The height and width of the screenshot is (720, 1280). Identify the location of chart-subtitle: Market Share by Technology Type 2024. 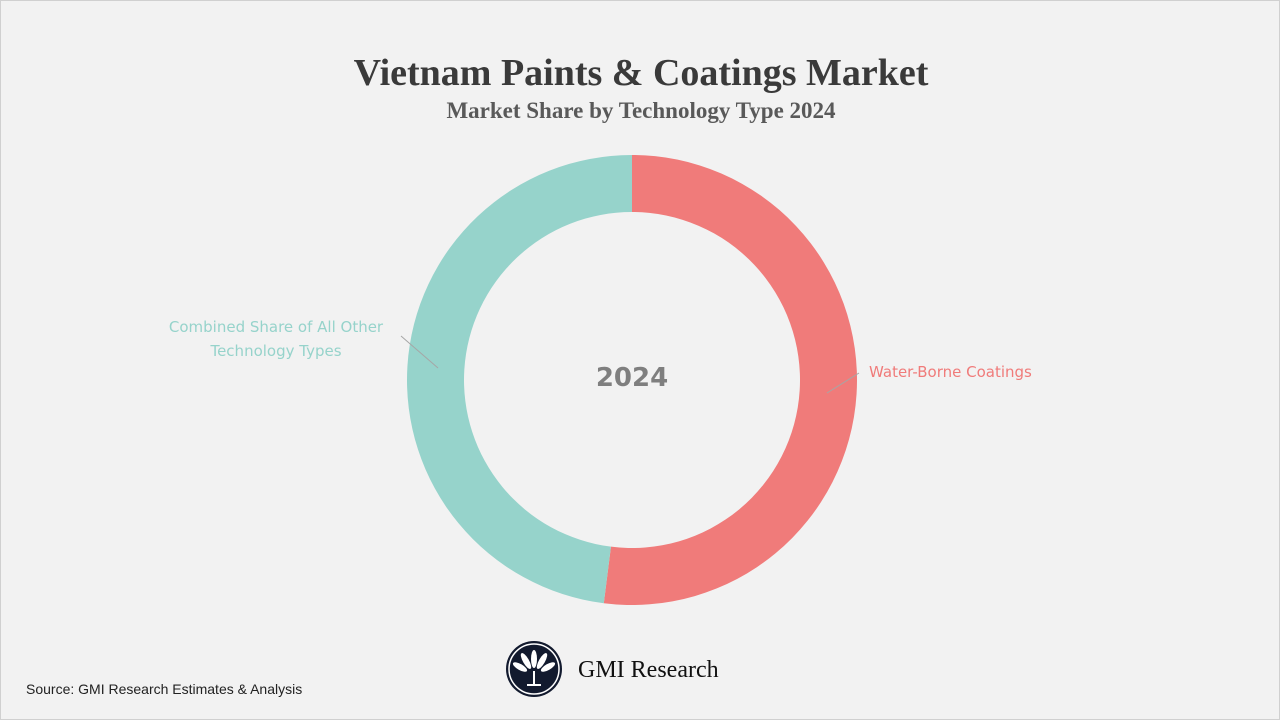
(641, 110).